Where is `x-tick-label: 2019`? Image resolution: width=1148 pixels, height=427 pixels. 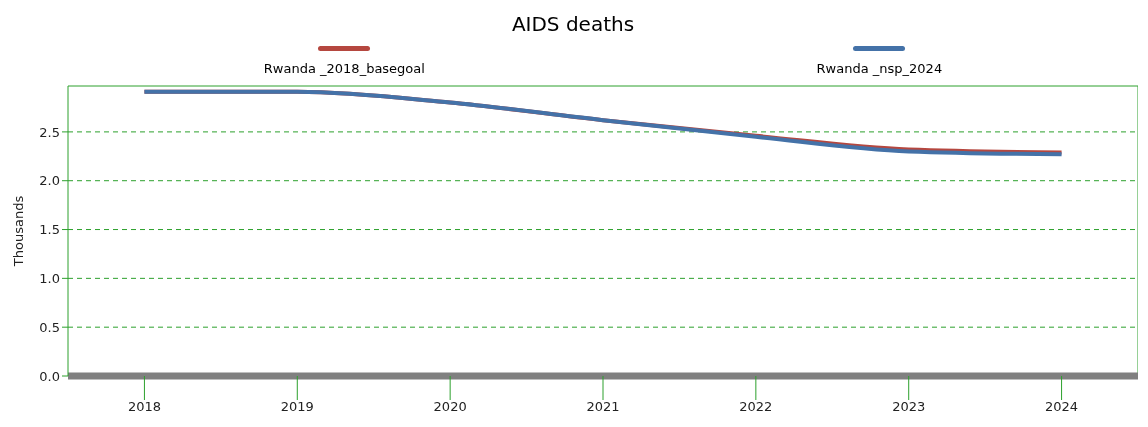 x-tick-label: 2019 is located at coordinates (297, 407).